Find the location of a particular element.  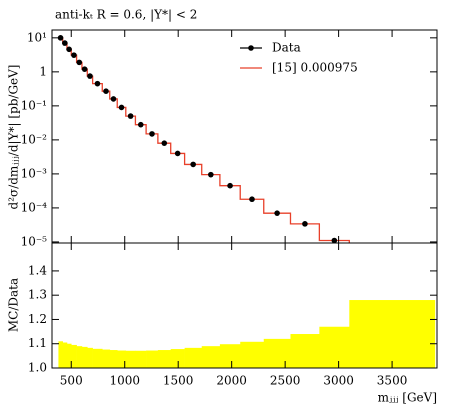

legend-label: [15] 0.000975 is located at coordinates (315, 68).